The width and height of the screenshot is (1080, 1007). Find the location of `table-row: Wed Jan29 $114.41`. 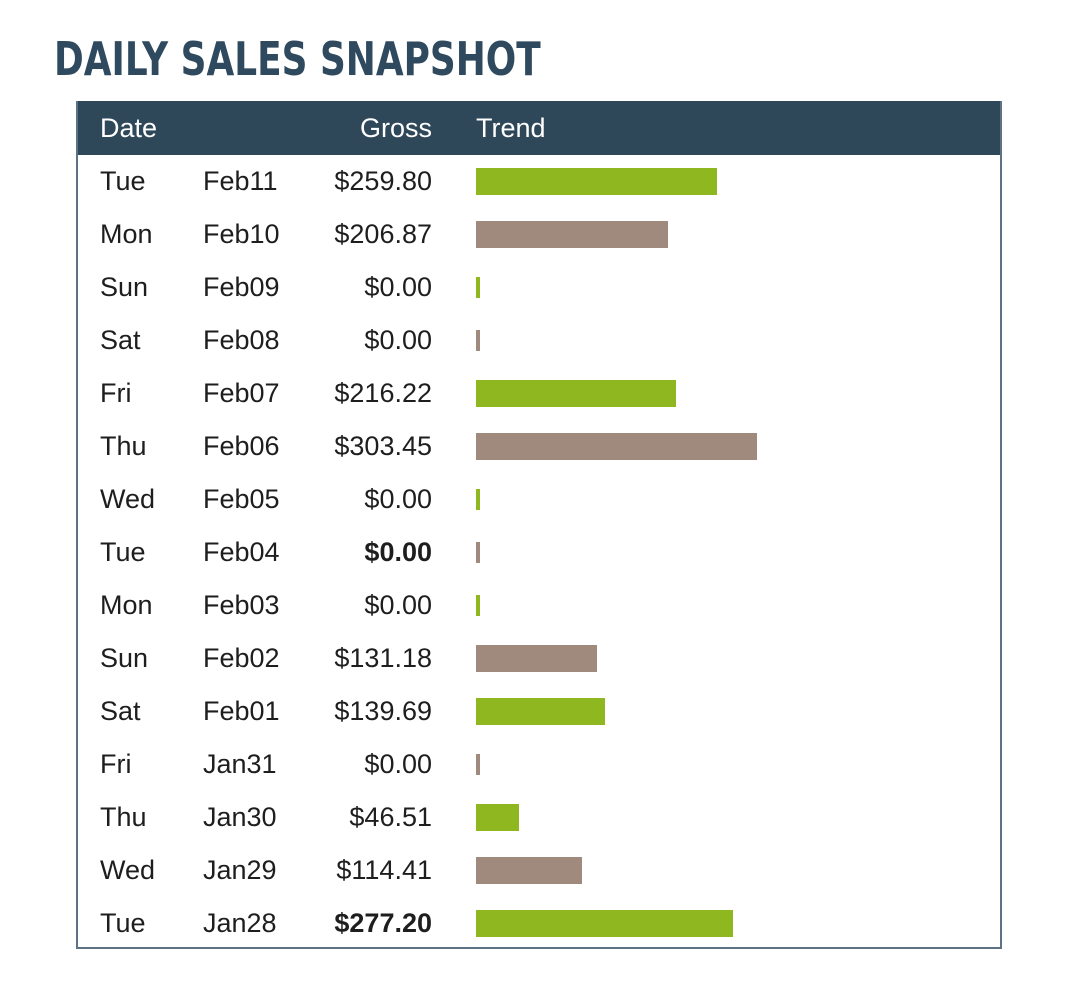

table-row: Wed Jan29 $114.41 is located at coordinates (539, 870).